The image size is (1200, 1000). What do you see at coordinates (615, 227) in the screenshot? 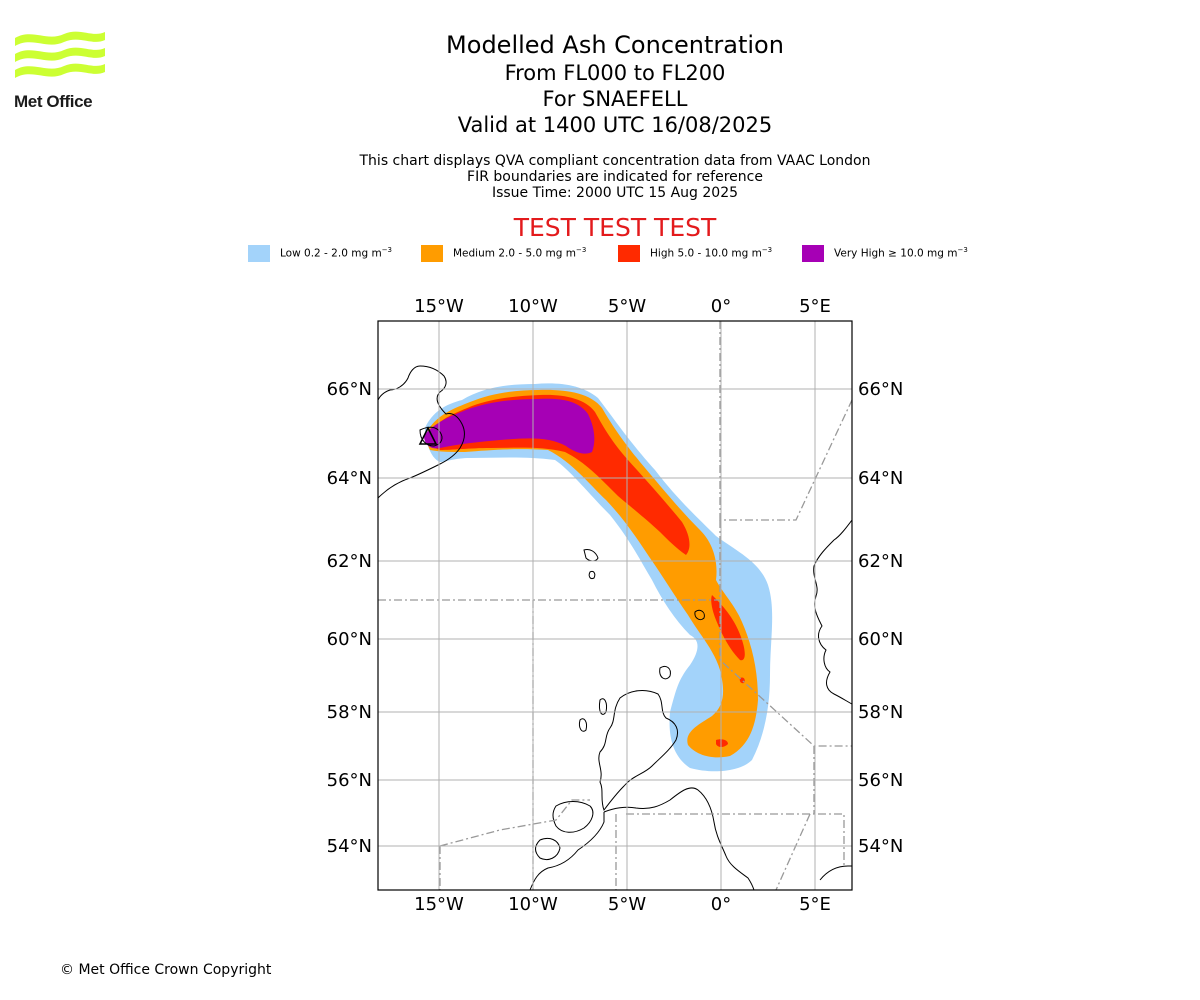
I see `test-banner: TEST TEST TEST` at bounding box center [615, 227].